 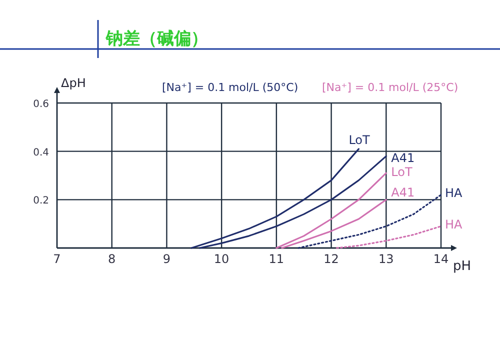 What do you see at coordinates (230, 87) in the screenshot?
I see `text: [Na⁺] = 0.1 mol/L (50°C)` at bounding box center [230, 87].